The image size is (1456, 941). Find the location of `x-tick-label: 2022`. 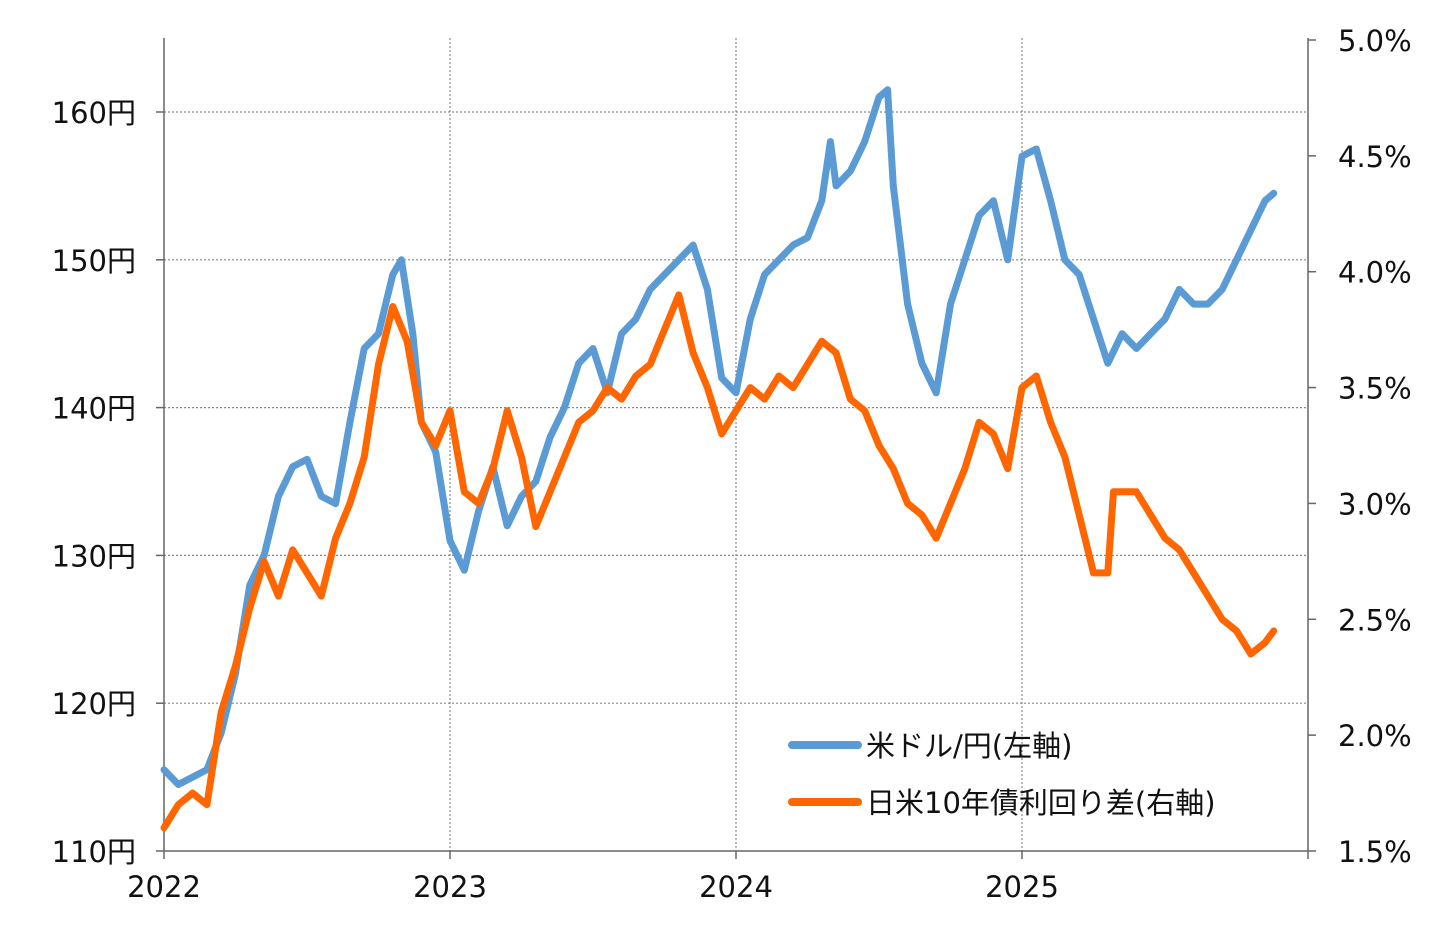

x-tick-label: 2022 is located at coordinates (164, 887).